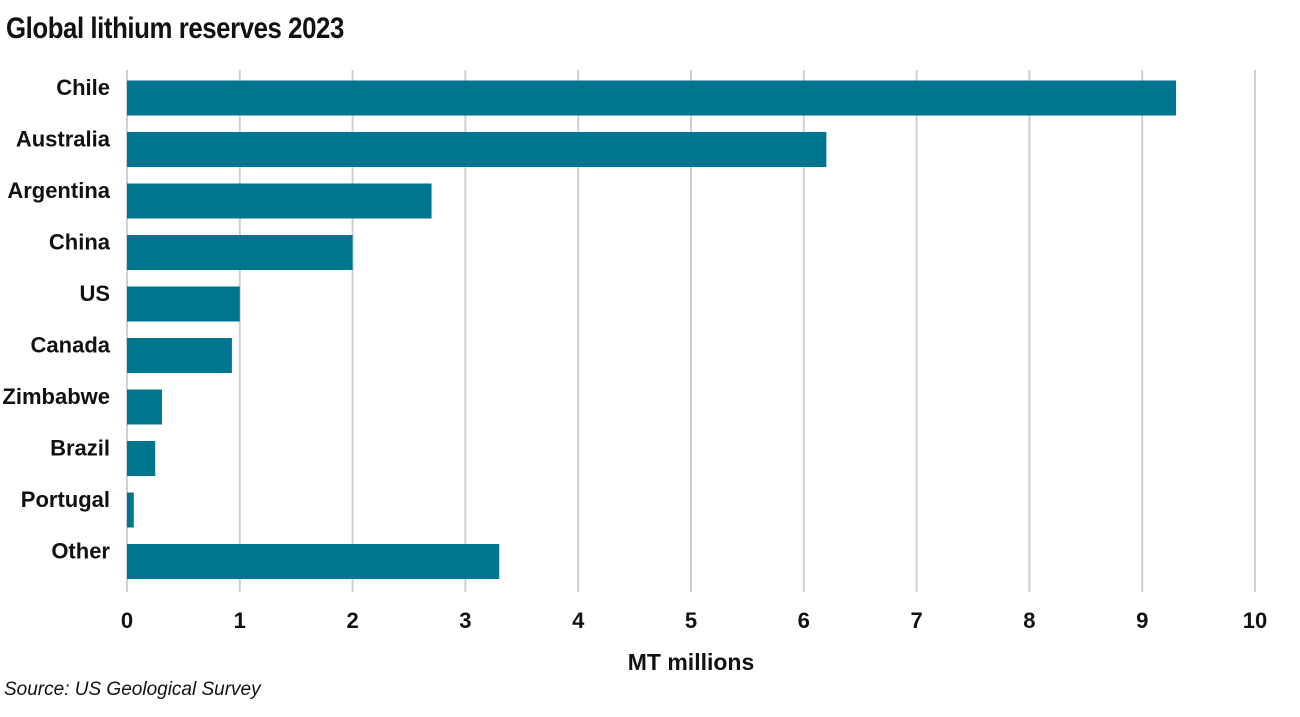 Image resolution: width=1300 pixels, height=717 pixels. Describe the element at coordinates (63, 139) in the screenshot. I see `category-label: Australia` at that location.